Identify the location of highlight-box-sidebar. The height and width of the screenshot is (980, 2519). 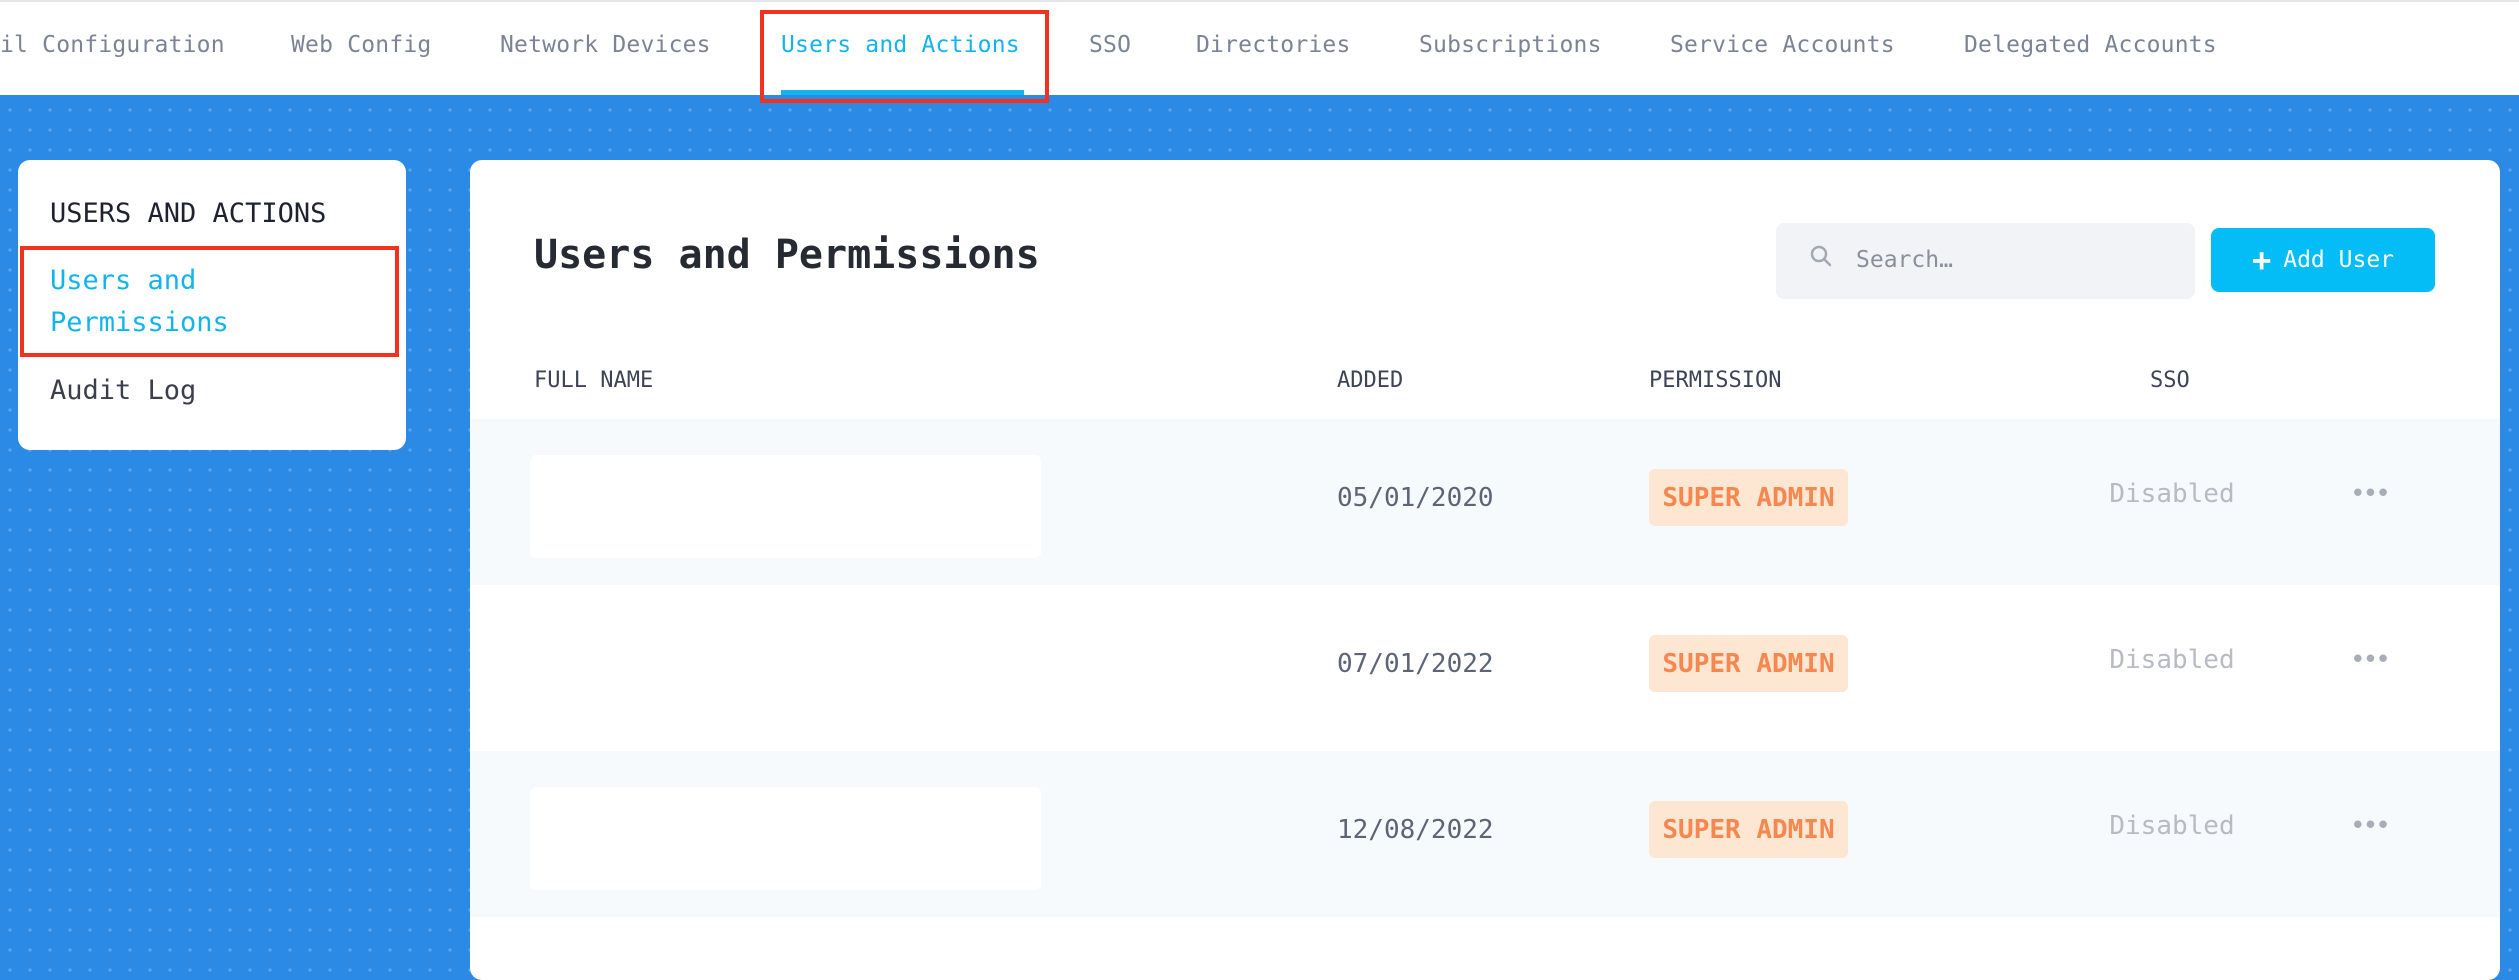
(209, 301).